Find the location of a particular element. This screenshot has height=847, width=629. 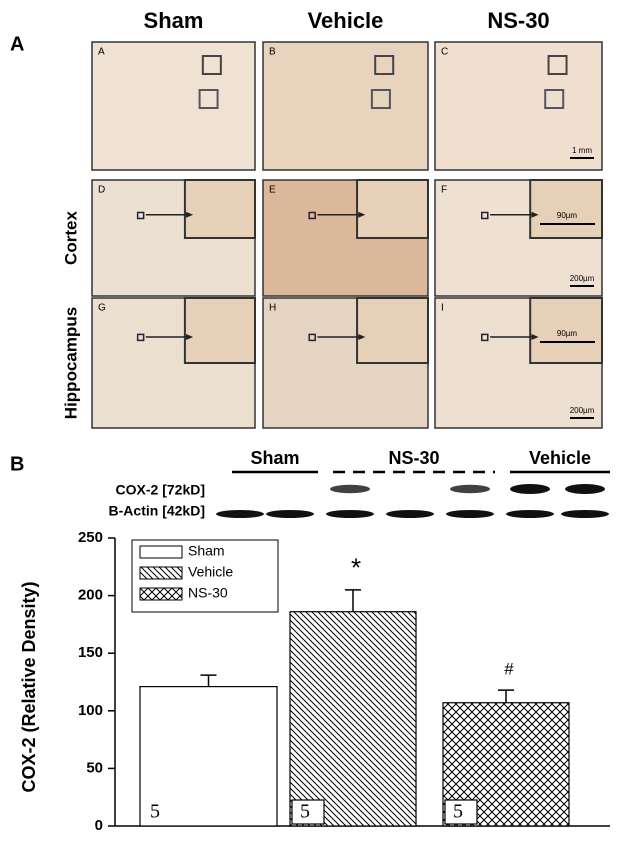

blot-group: Vehicle is located at coordinates (560, 458).